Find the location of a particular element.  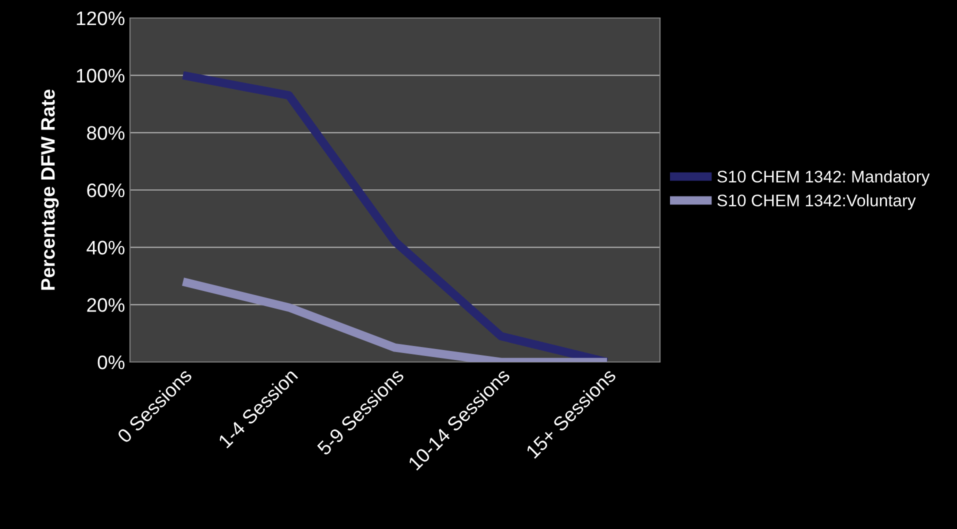

legend-label: S10 CHEM 1342:Voluntary is located at coordinates (816, 202).